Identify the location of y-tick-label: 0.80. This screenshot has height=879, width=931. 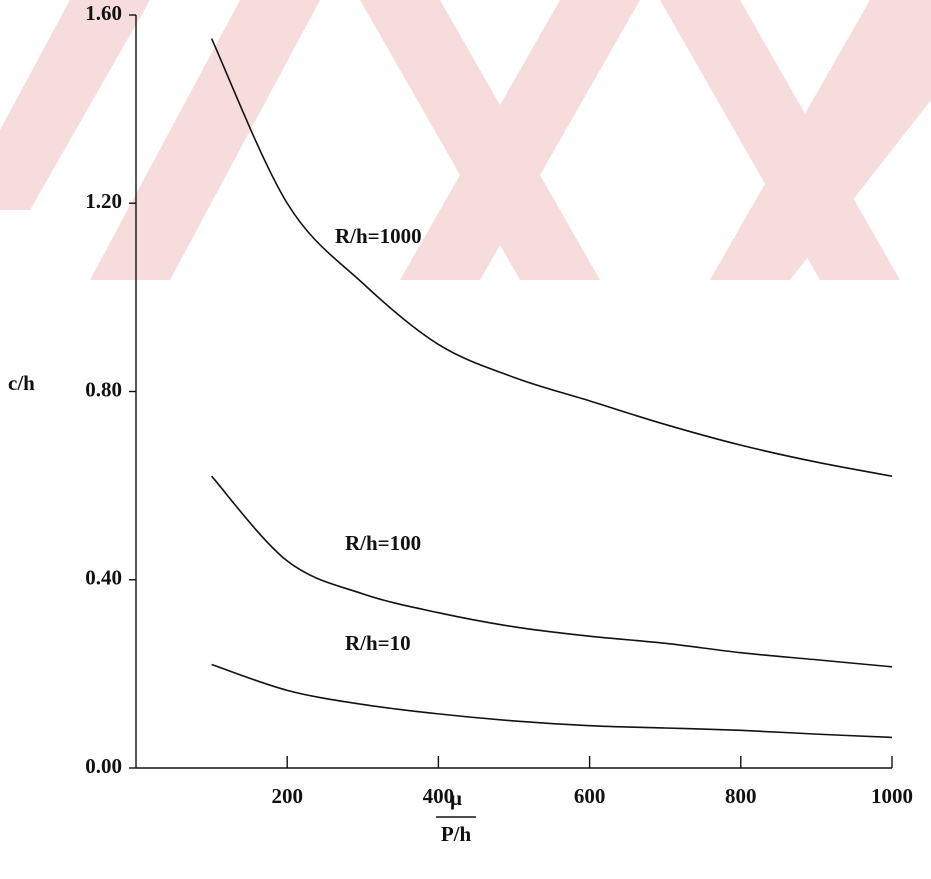
(103, 389).